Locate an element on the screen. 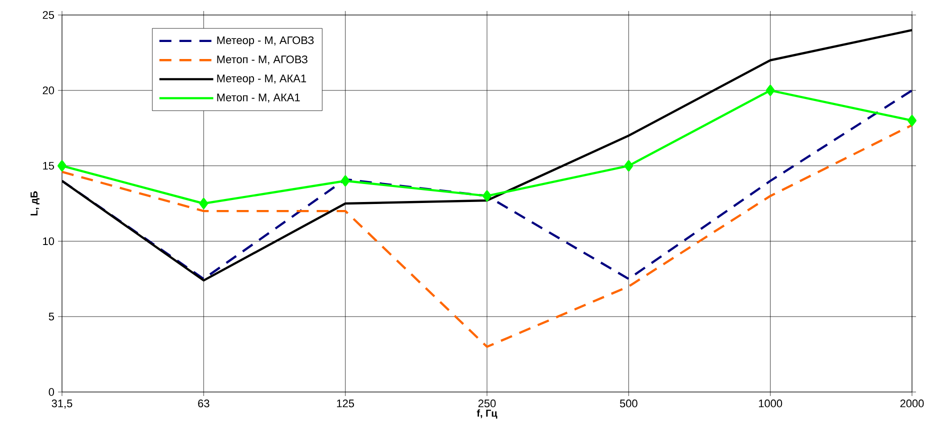 The width and height of the screenshot is (929, 441). x-tick-label: 31,5 is located at coordinates (62, 404).